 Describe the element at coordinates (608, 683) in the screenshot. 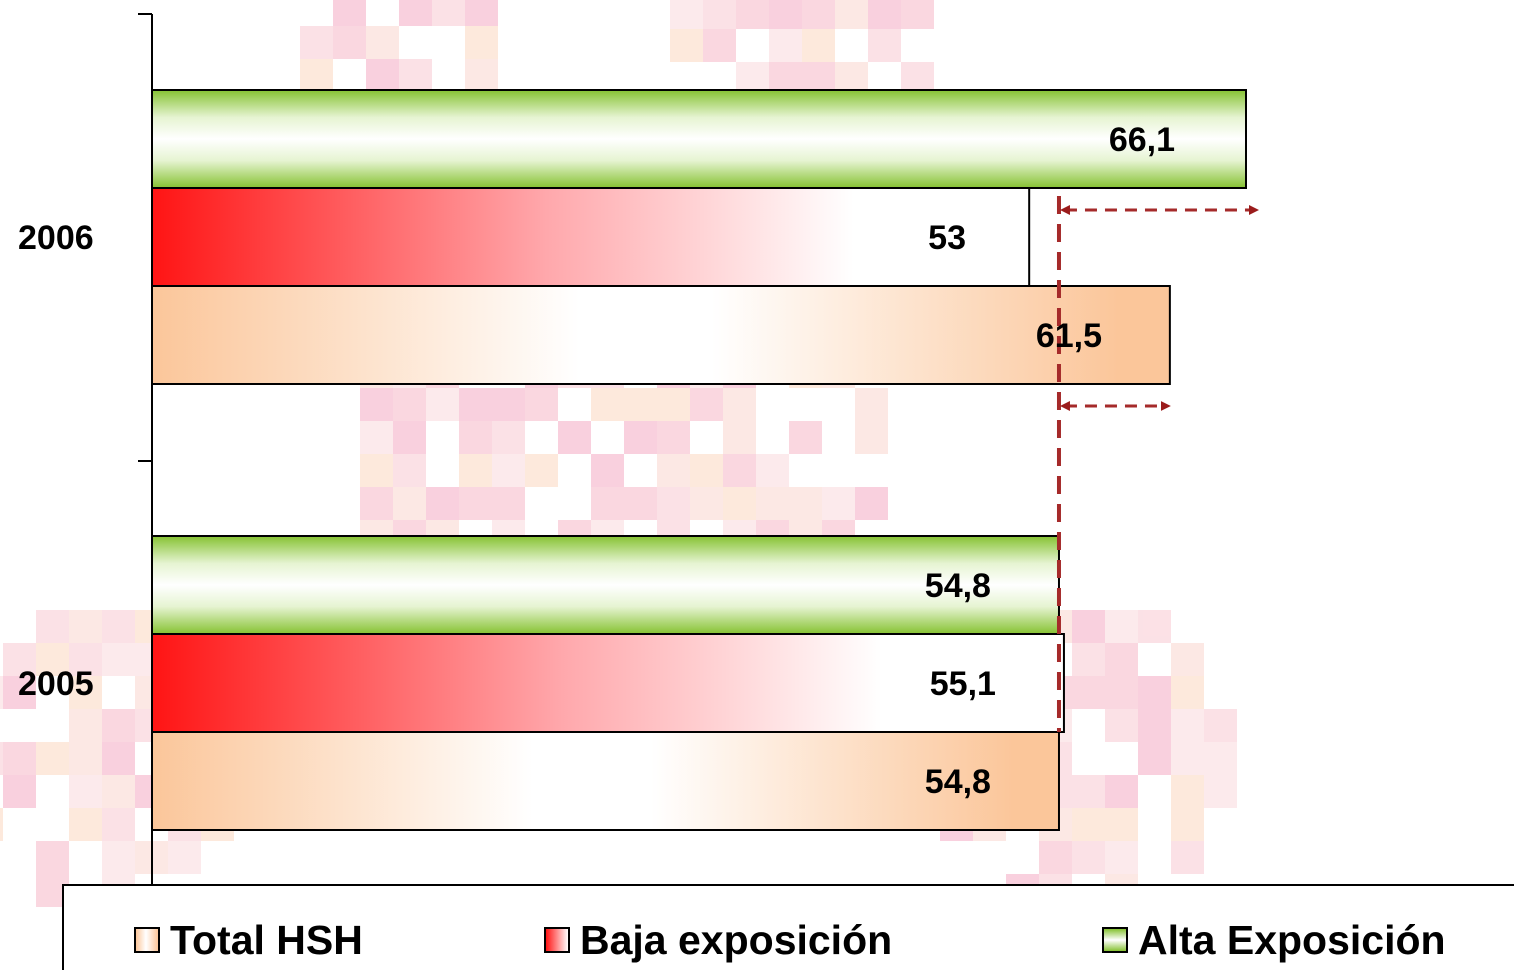

I see `bar-baja-exposicion-2005` at that location.